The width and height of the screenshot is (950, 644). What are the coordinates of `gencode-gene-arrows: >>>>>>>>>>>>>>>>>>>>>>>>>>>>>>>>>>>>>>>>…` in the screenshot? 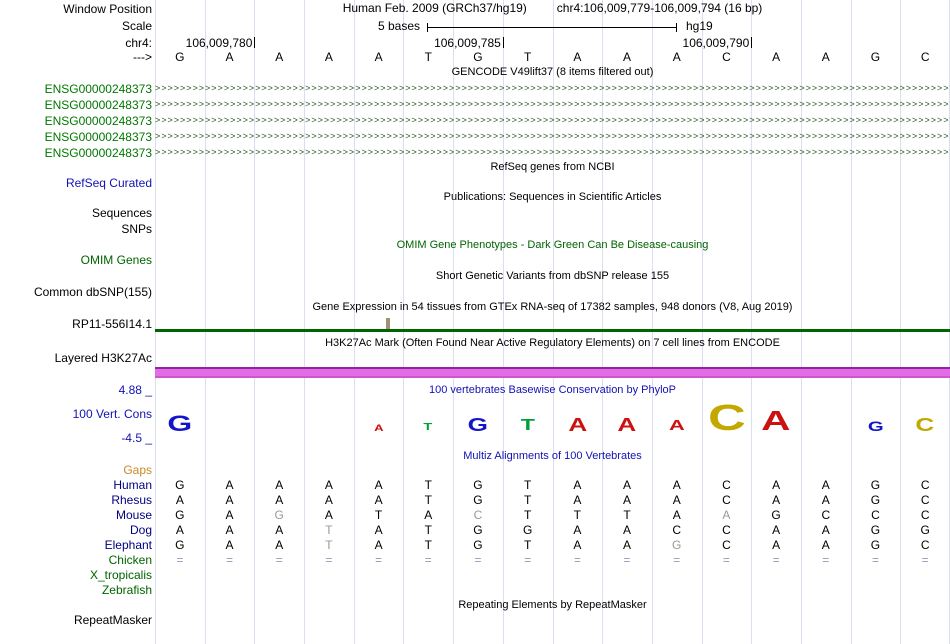 It's located at (552, 136).